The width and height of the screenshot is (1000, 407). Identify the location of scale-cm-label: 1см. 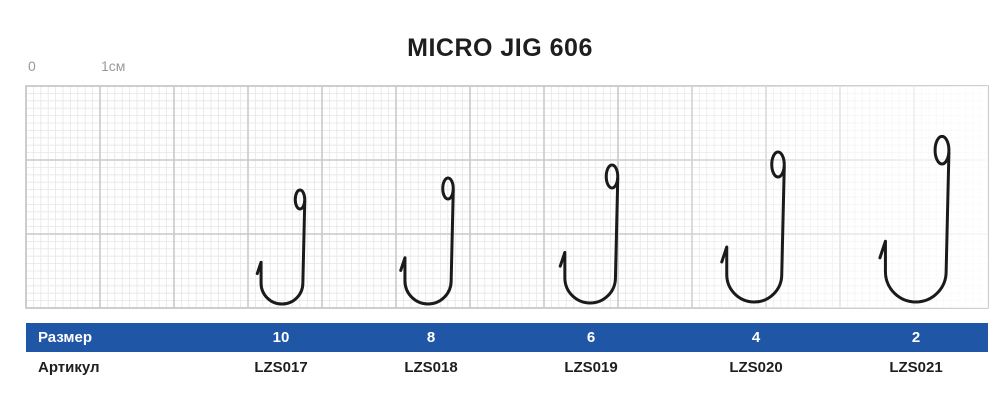
(113, 66).